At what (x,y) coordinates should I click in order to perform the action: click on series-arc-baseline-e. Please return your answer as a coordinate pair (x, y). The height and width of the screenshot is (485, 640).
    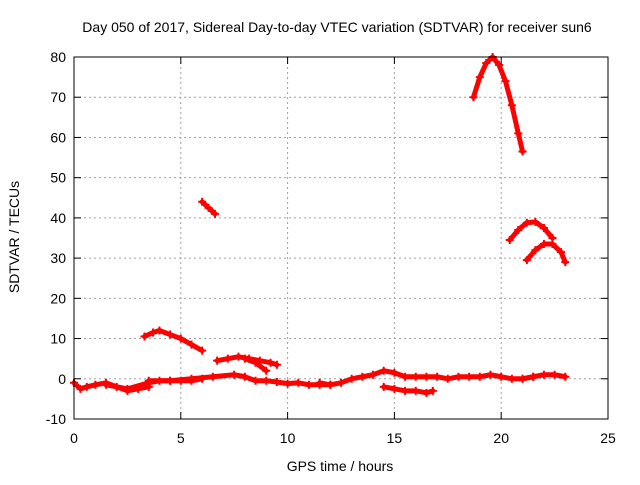
    Looking at the image, I should click on (544, 376).